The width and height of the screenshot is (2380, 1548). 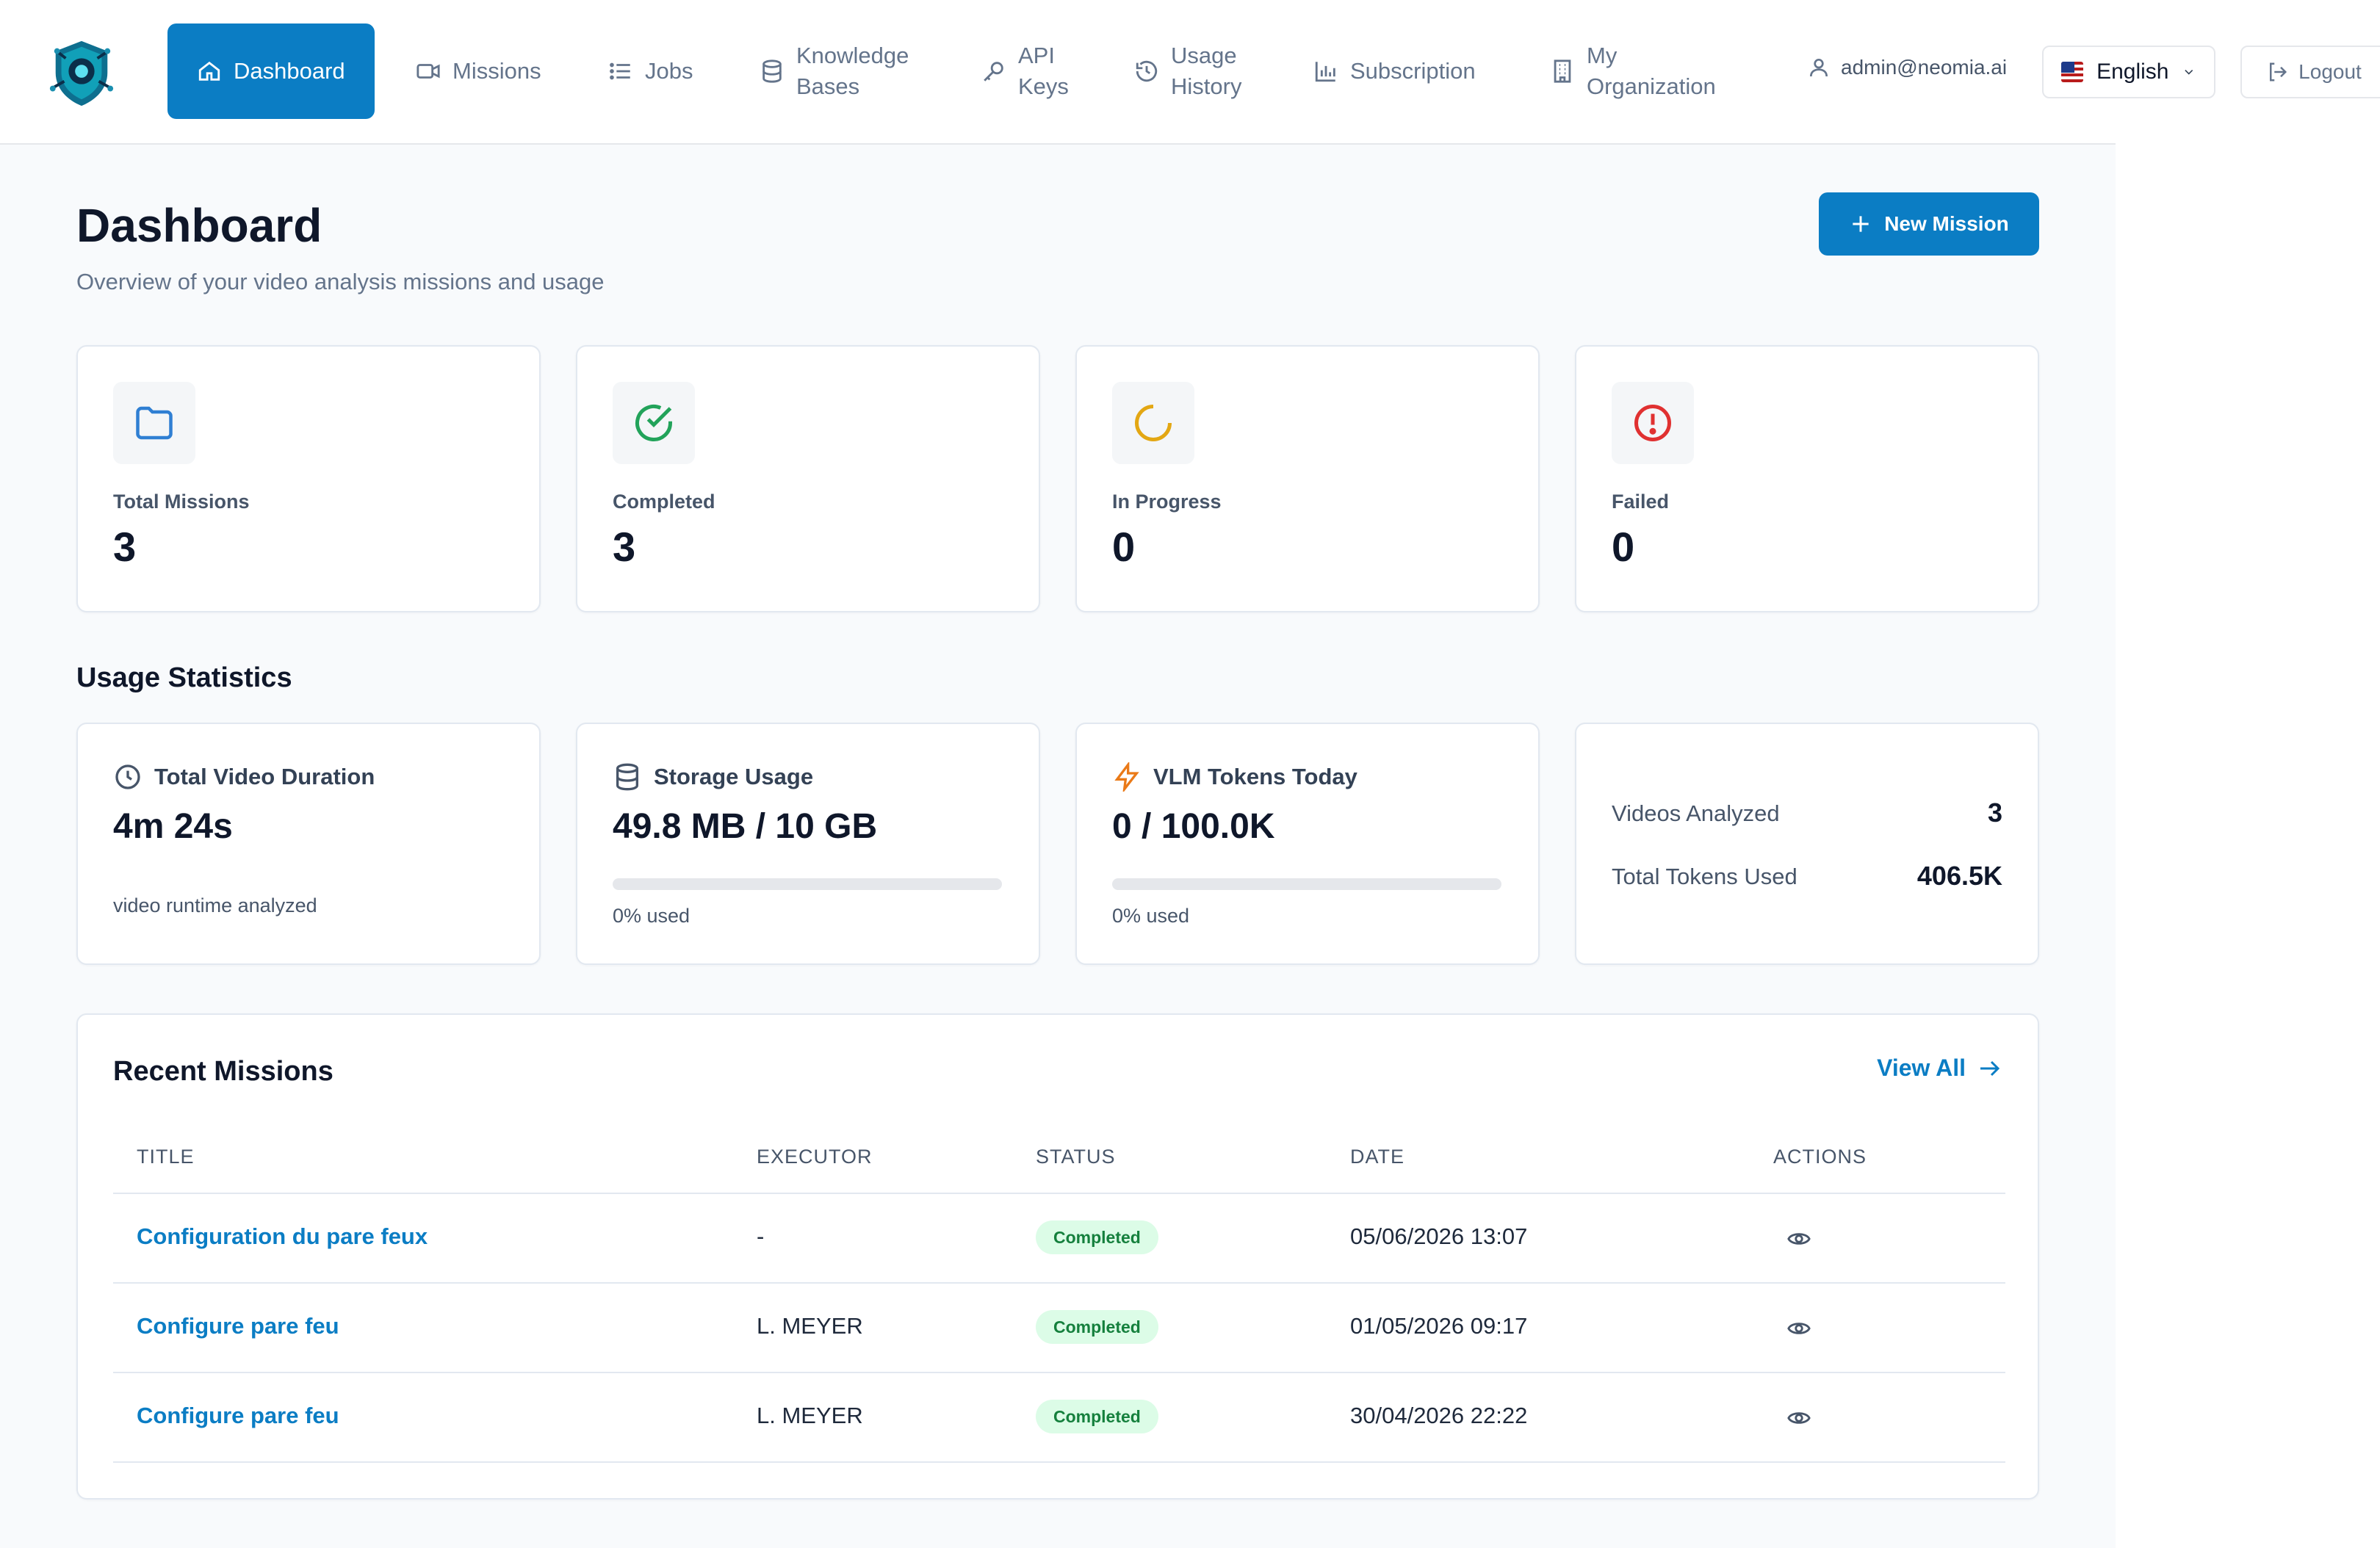 I want to click on nav-dashboard: Dashboard, so click(x=271, y=71).